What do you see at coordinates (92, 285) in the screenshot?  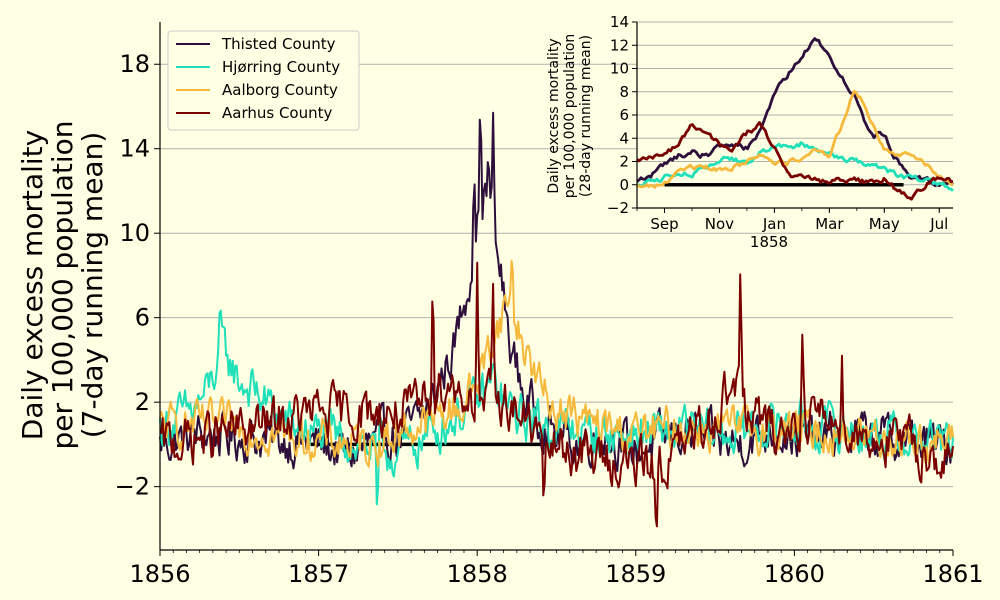 I see `main-y-label-line-3: (7-day running mean)` at bounding box center [92, 285].